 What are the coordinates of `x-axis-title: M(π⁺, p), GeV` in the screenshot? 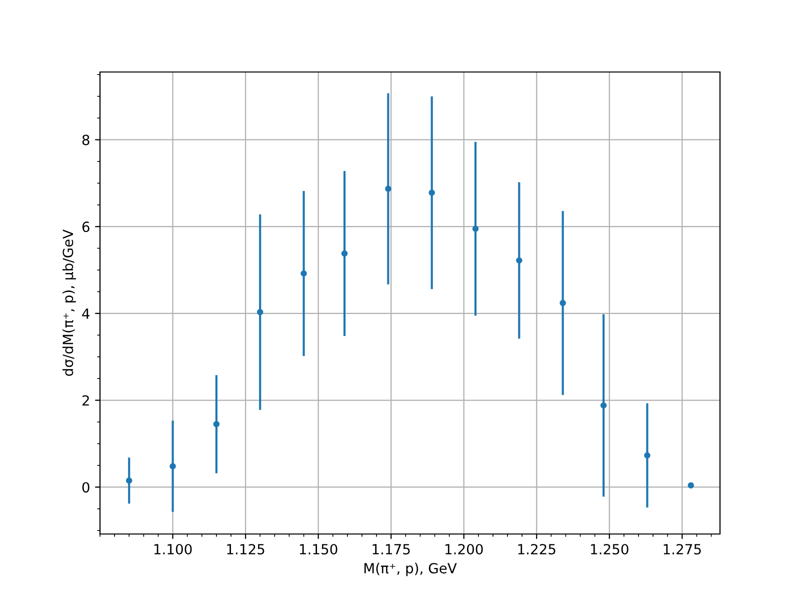 It's located at (410, 569).